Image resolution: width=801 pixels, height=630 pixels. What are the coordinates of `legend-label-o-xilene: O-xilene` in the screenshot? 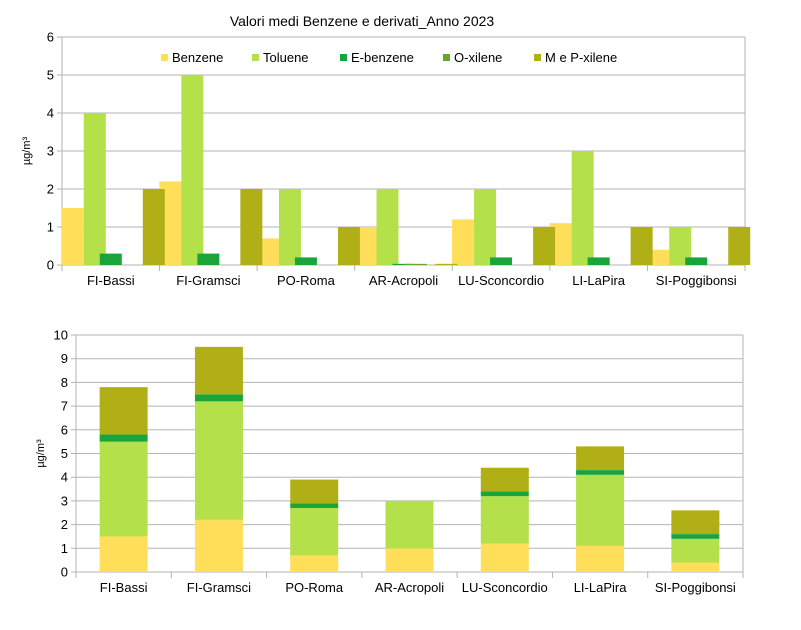 It's located at (478, 57).